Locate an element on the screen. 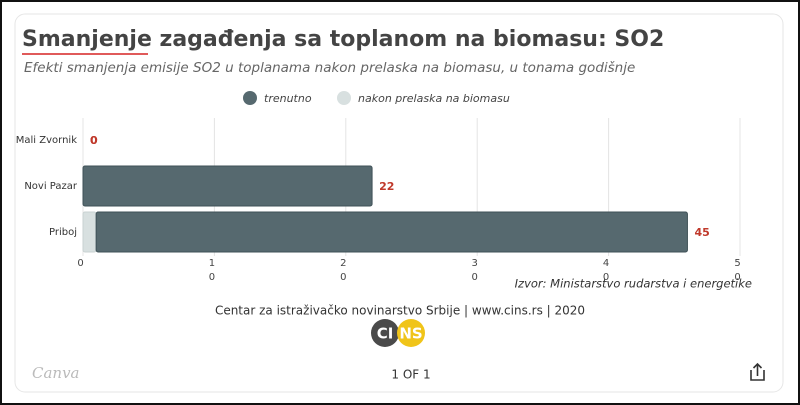 The image size is (800, 405). value-label: 45 is located at coordinates (701, 232).